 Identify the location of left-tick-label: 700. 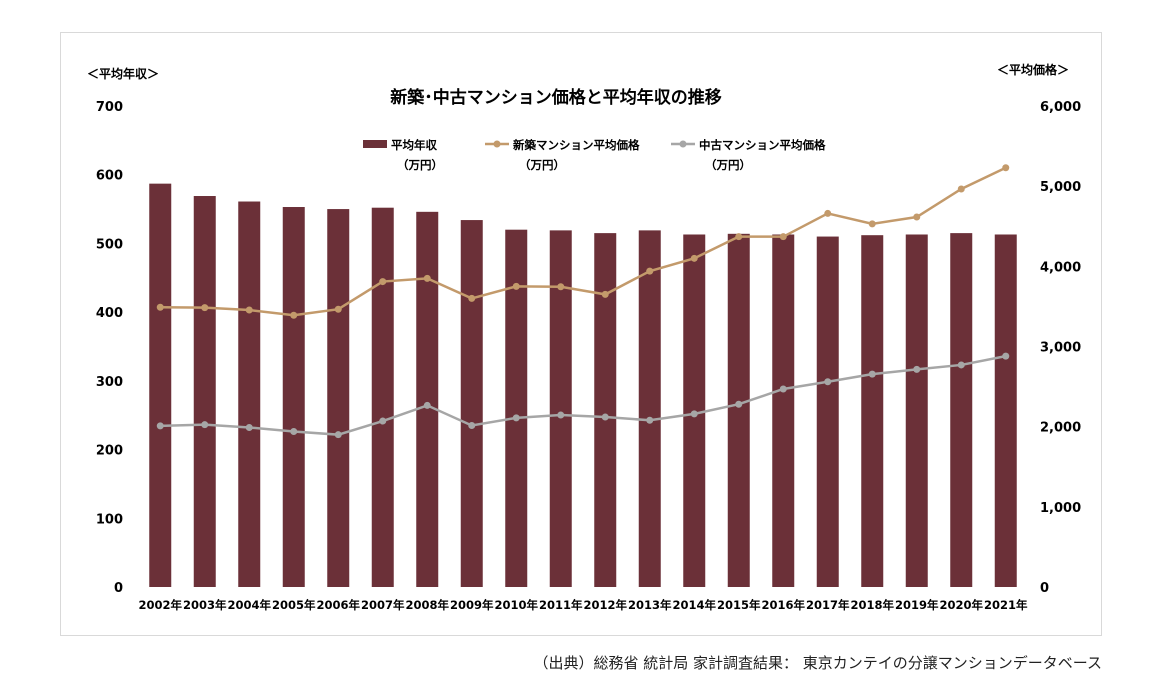
(109, 107).